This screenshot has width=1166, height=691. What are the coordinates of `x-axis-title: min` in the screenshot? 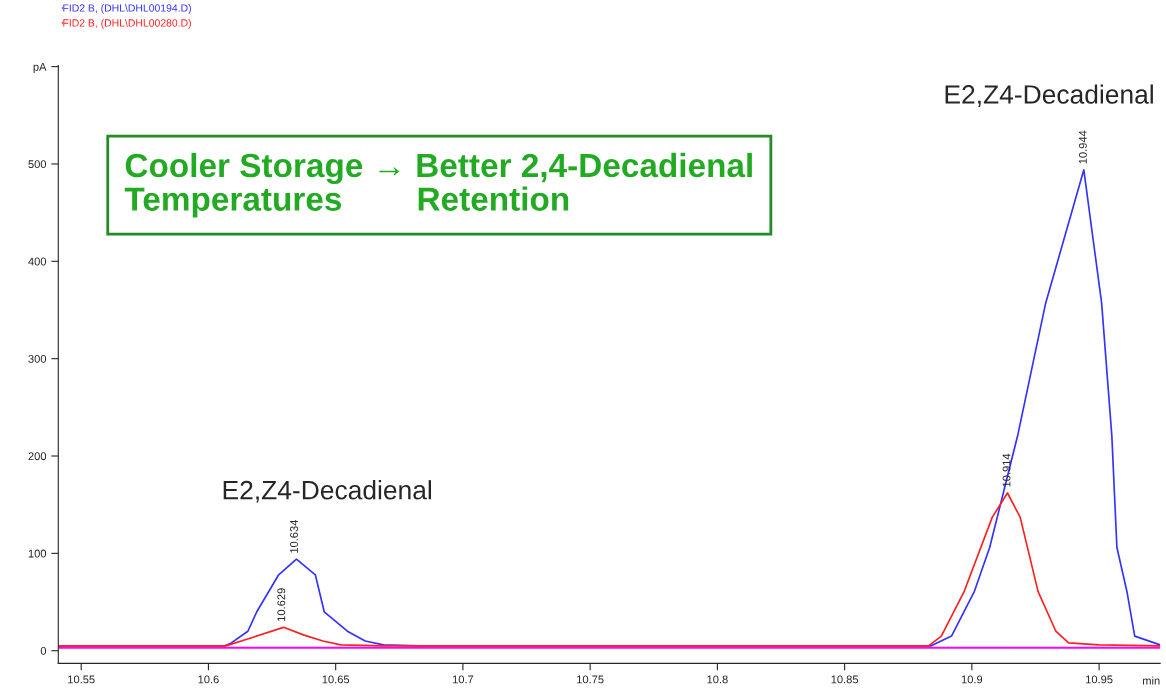 It's located at (1151, 680).